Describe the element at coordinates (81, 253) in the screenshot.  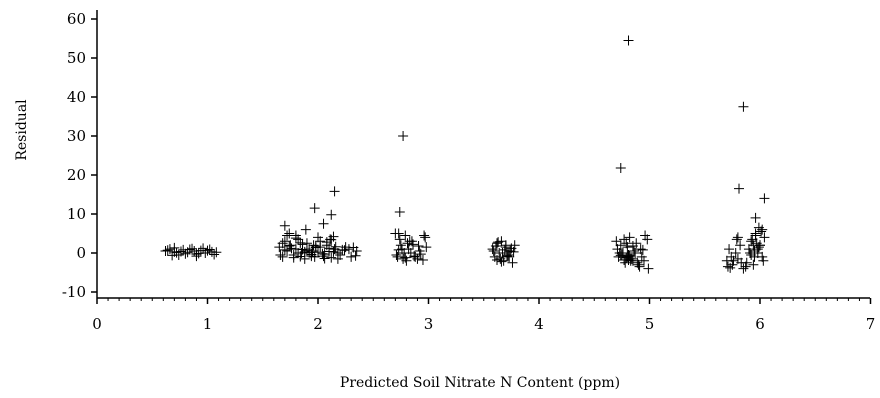
I see `y-tick-label: 0` at that location.